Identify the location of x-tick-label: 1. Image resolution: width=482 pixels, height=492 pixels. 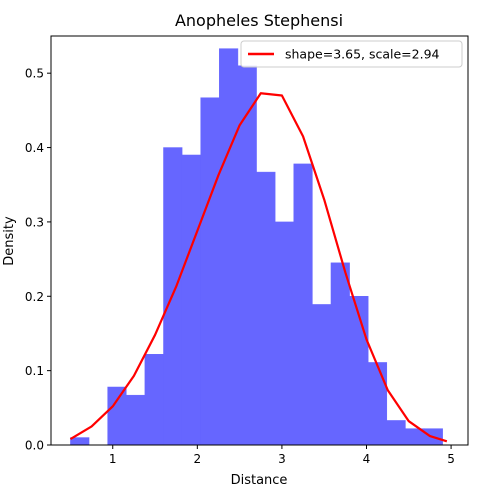
(113, 459).